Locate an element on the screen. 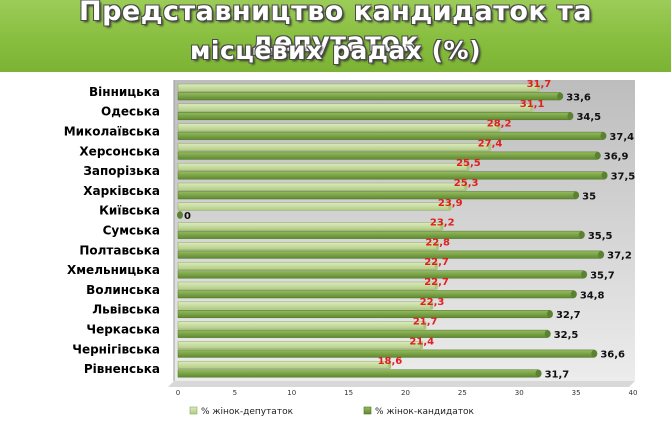  x-tick-label: 15 is located at coordinates (348, 393).